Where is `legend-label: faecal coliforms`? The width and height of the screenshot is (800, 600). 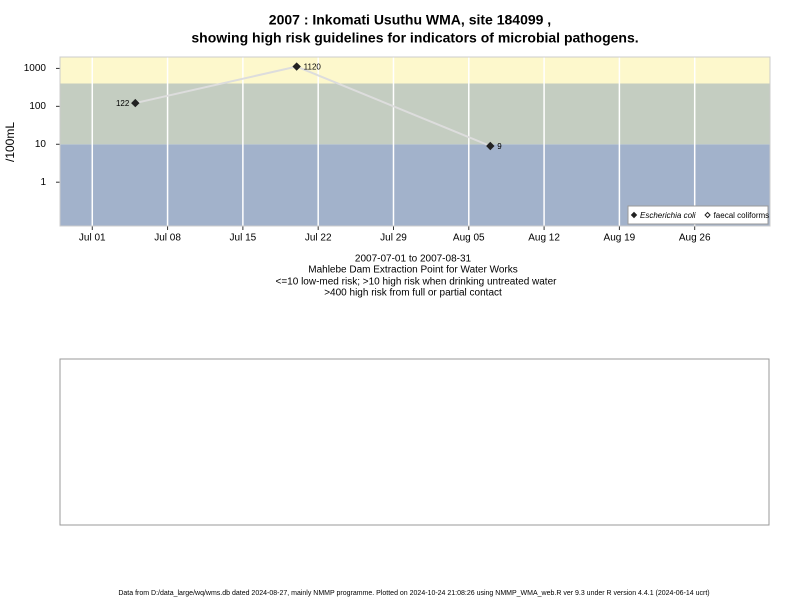 legend-label: faecal coliforms is located at coordinates (742, 215).